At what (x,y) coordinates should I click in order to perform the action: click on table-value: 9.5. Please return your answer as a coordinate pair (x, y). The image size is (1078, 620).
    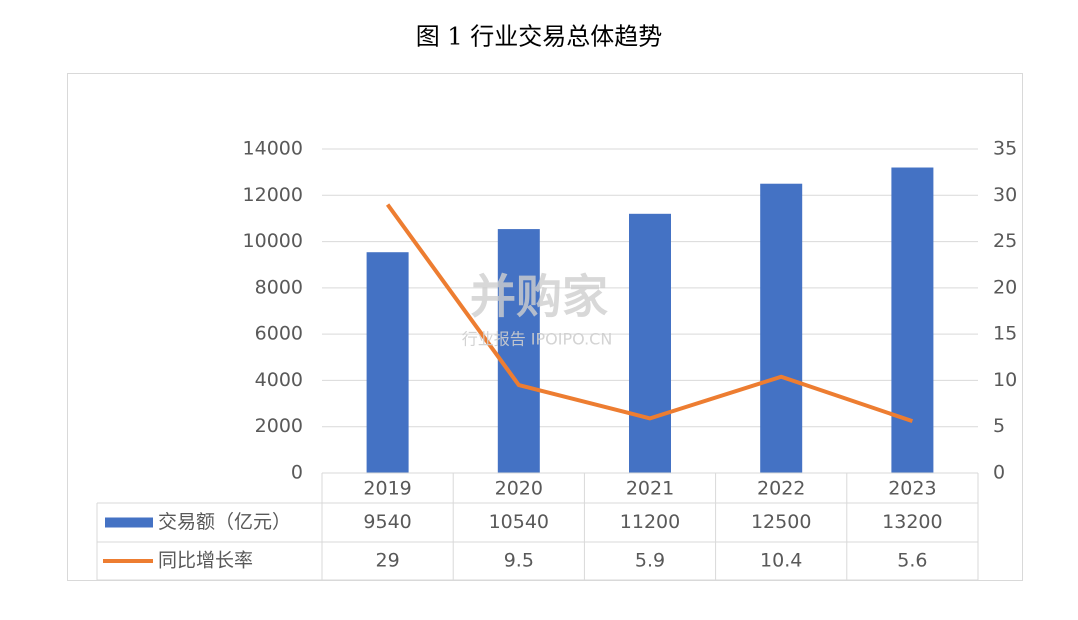
    Looking at the image, I should click on (519, 561).